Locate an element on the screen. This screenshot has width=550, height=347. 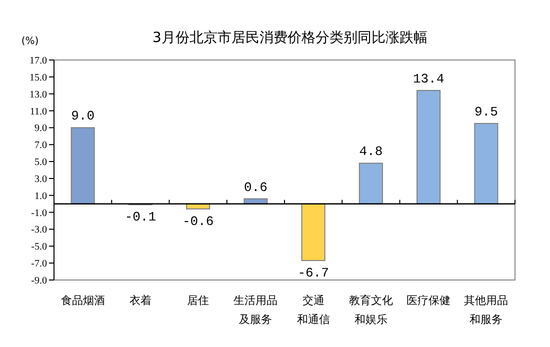
y-tick-label: -3.0 is located at coordinates (39, 230).